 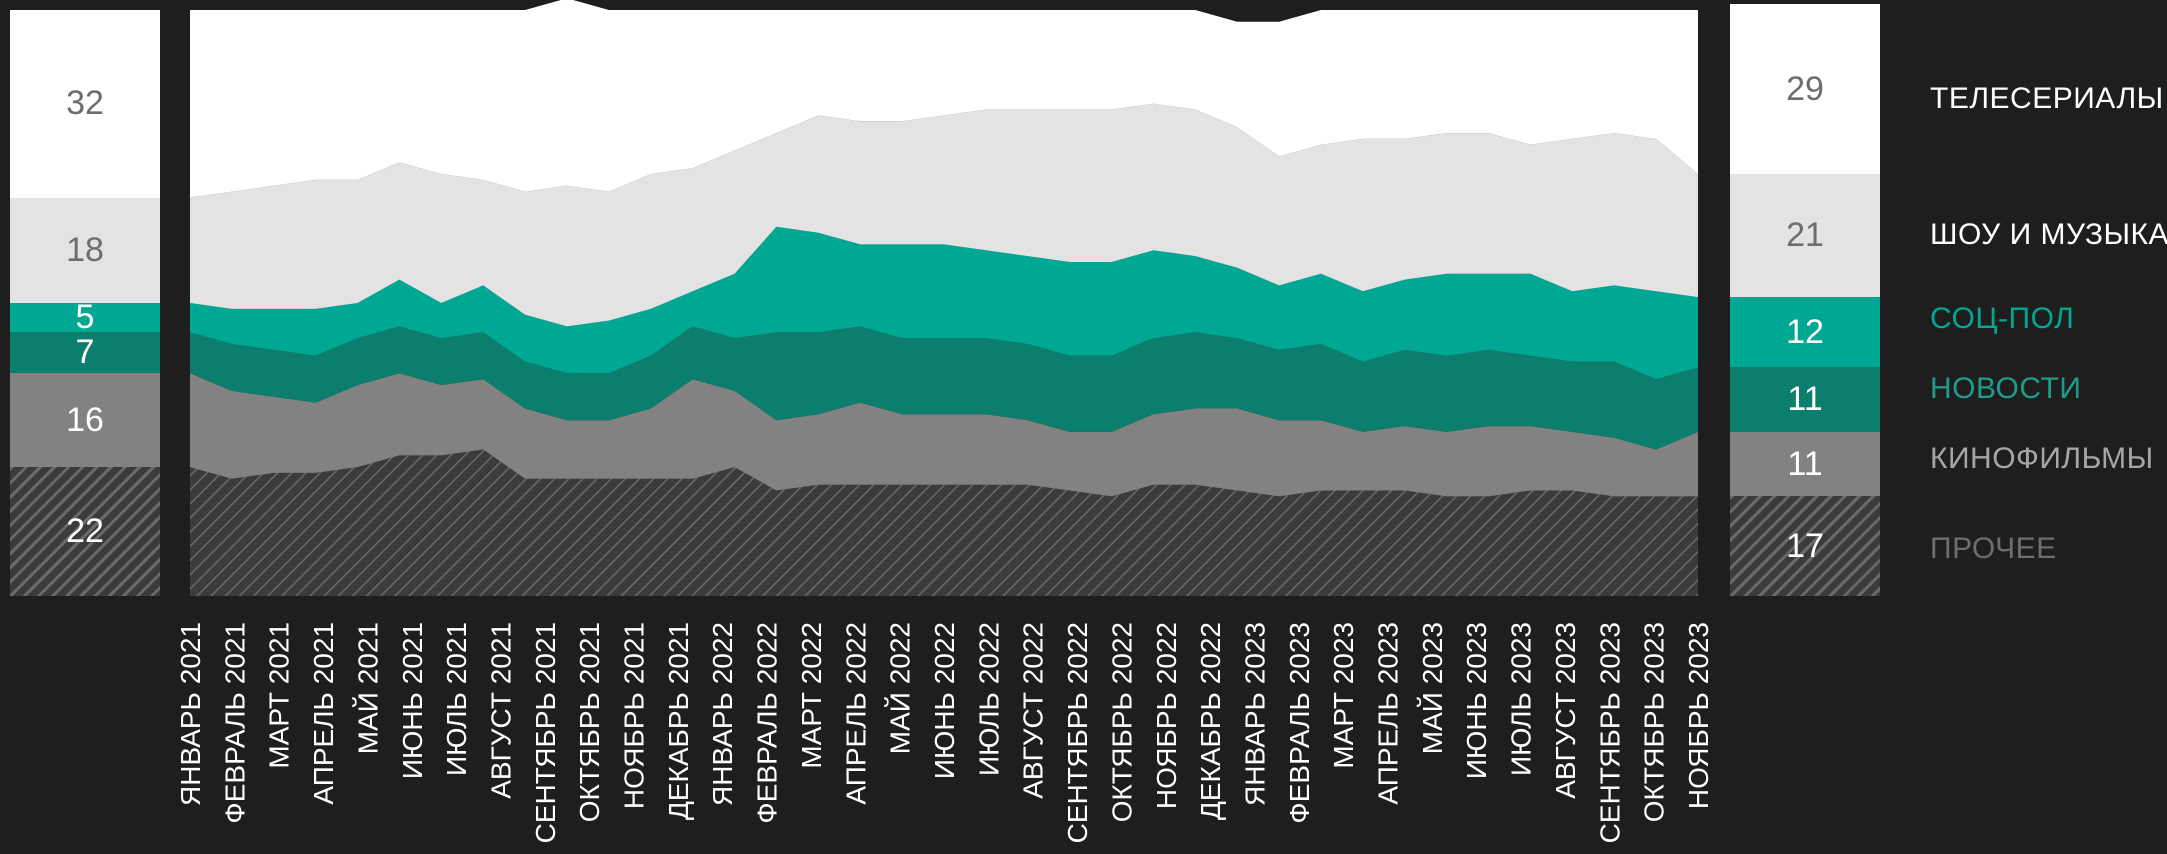 What do you see at coordinates (988, 699) in the screenshot?
I see `x-tick-label: ИЮЛЬ 2022` at bounding box center [988, 699].